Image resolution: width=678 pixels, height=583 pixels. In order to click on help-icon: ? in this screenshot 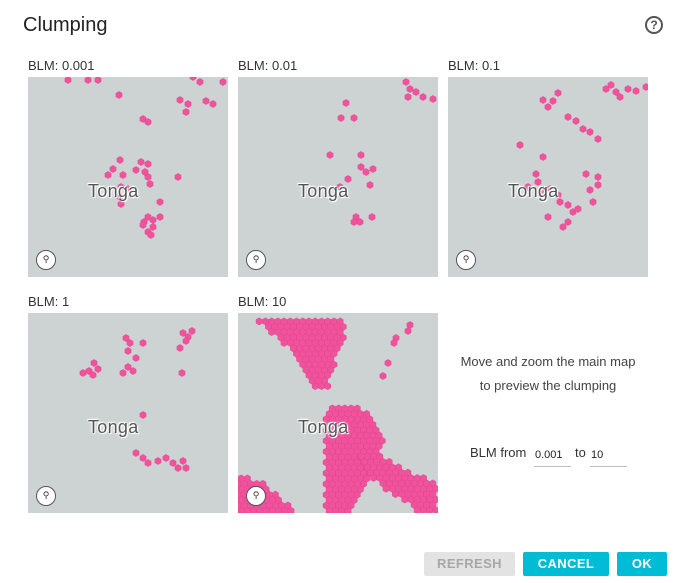, I will do `click(654, 25)`.